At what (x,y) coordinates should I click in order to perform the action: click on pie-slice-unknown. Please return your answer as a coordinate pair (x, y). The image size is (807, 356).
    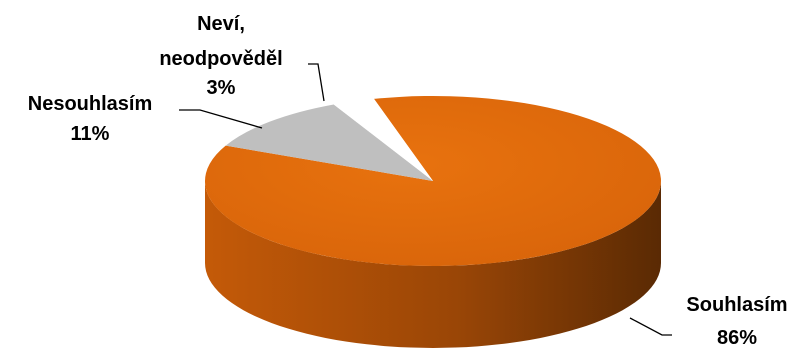
    Looking at the image, I should click on (383, 139).